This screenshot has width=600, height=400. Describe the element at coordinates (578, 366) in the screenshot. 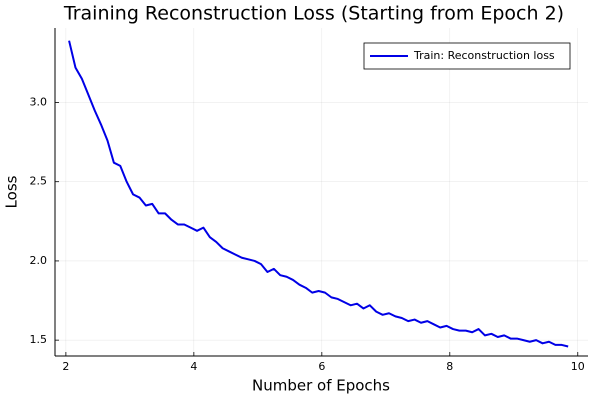

I see `x-tick-label: 10` at that location.